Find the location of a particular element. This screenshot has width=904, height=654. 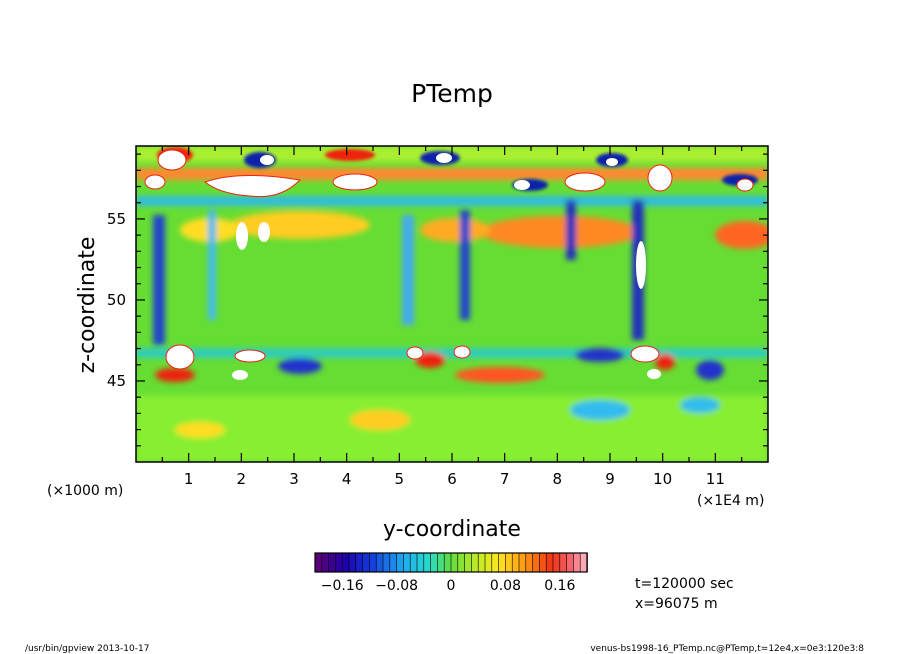

x-tick-label: 7 is located at coordinates (505, 479).